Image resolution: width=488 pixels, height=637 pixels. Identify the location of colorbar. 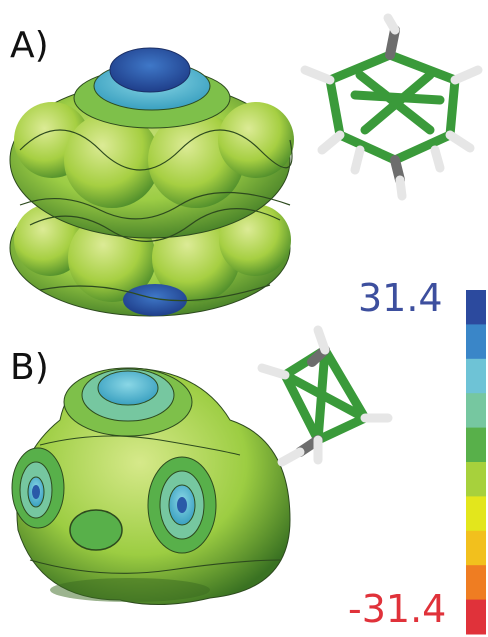
(476, 462).